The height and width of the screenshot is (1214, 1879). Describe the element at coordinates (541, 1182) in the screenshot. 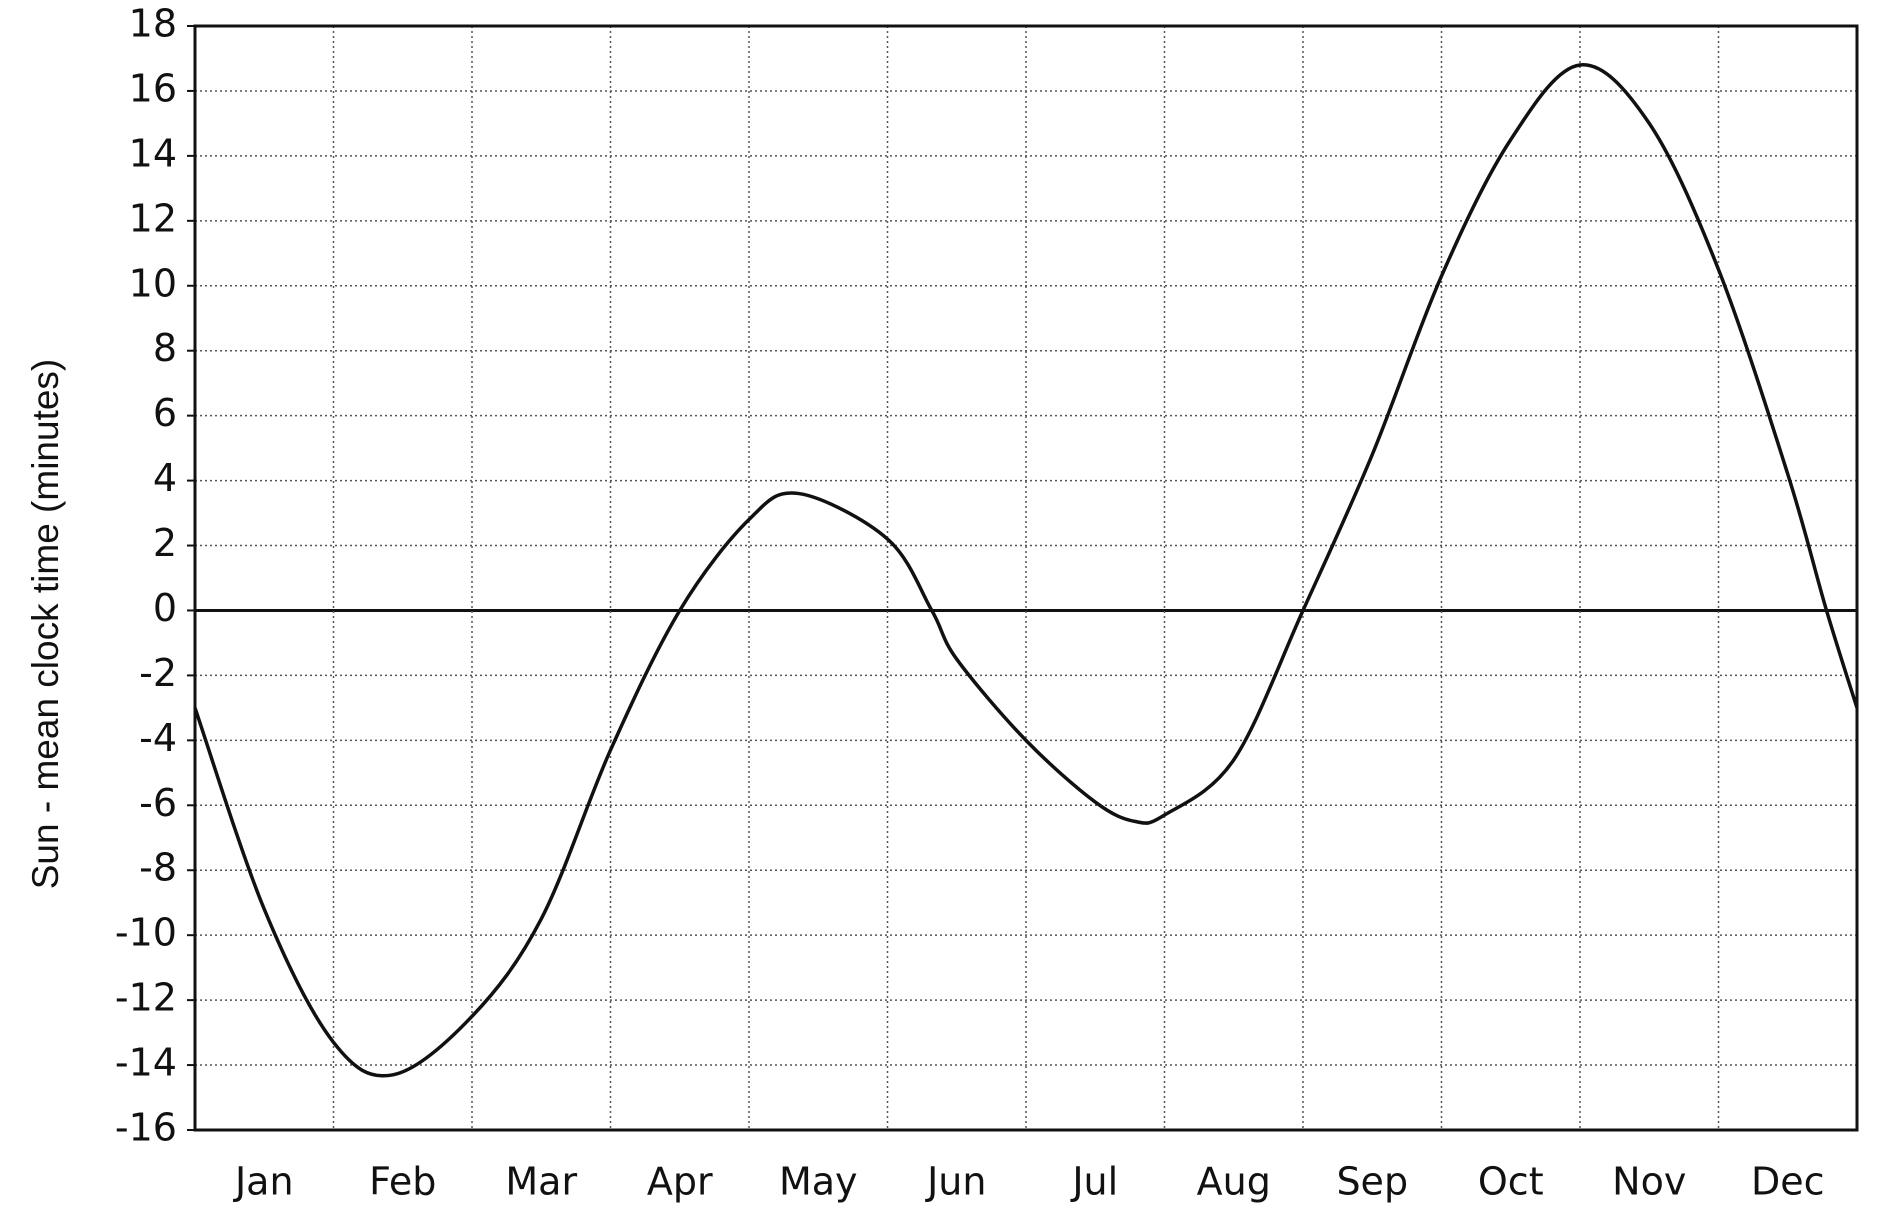

I see `x-tick-label: Mar` at that location.